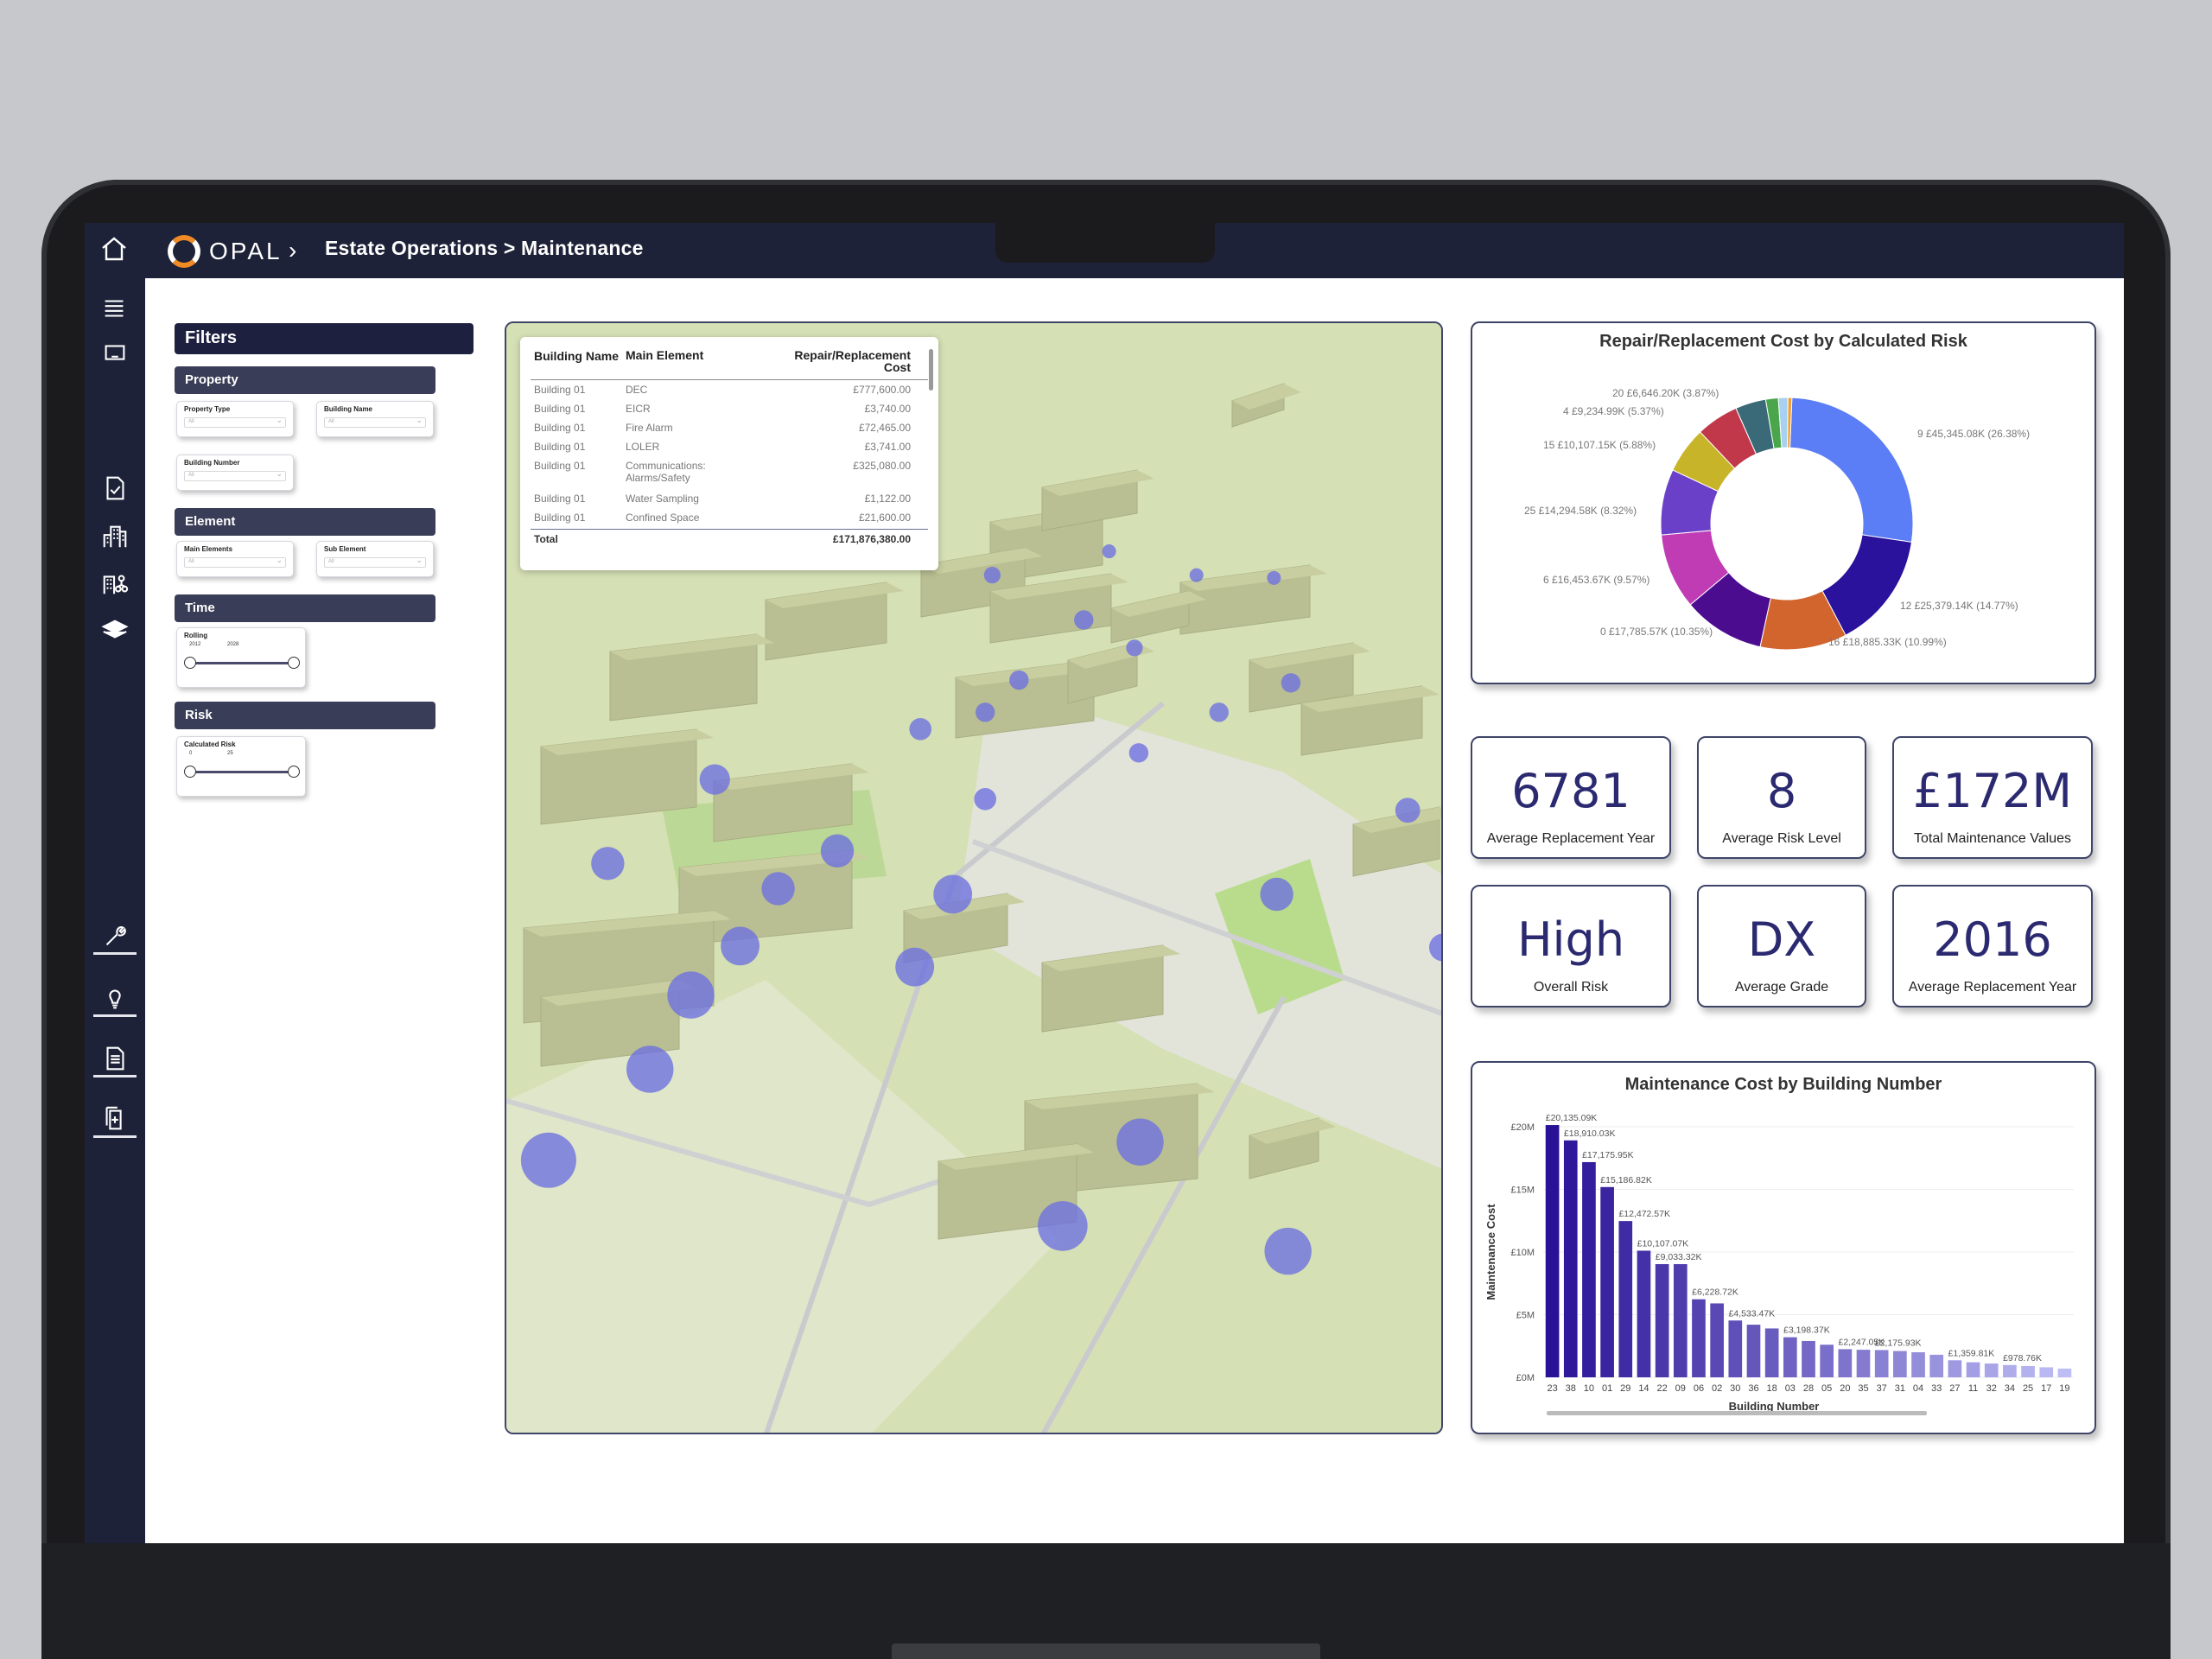 The image size is (2212, 1659). I want to click on main-elements-select: All, so click(235, 562).